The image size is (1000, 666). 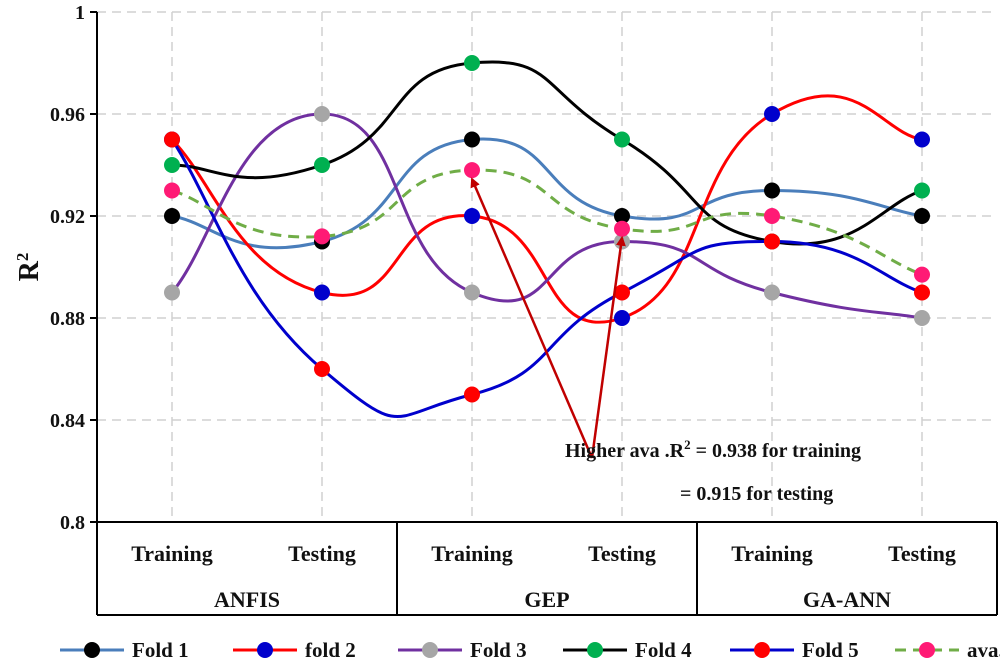 What do you see at coordinates (530, 650) in the screenshot?
I see `legend: Fold 1 fold 2 Fold 3 Fold 4 Fold 5 ava.` at bounding box center [530, 650].